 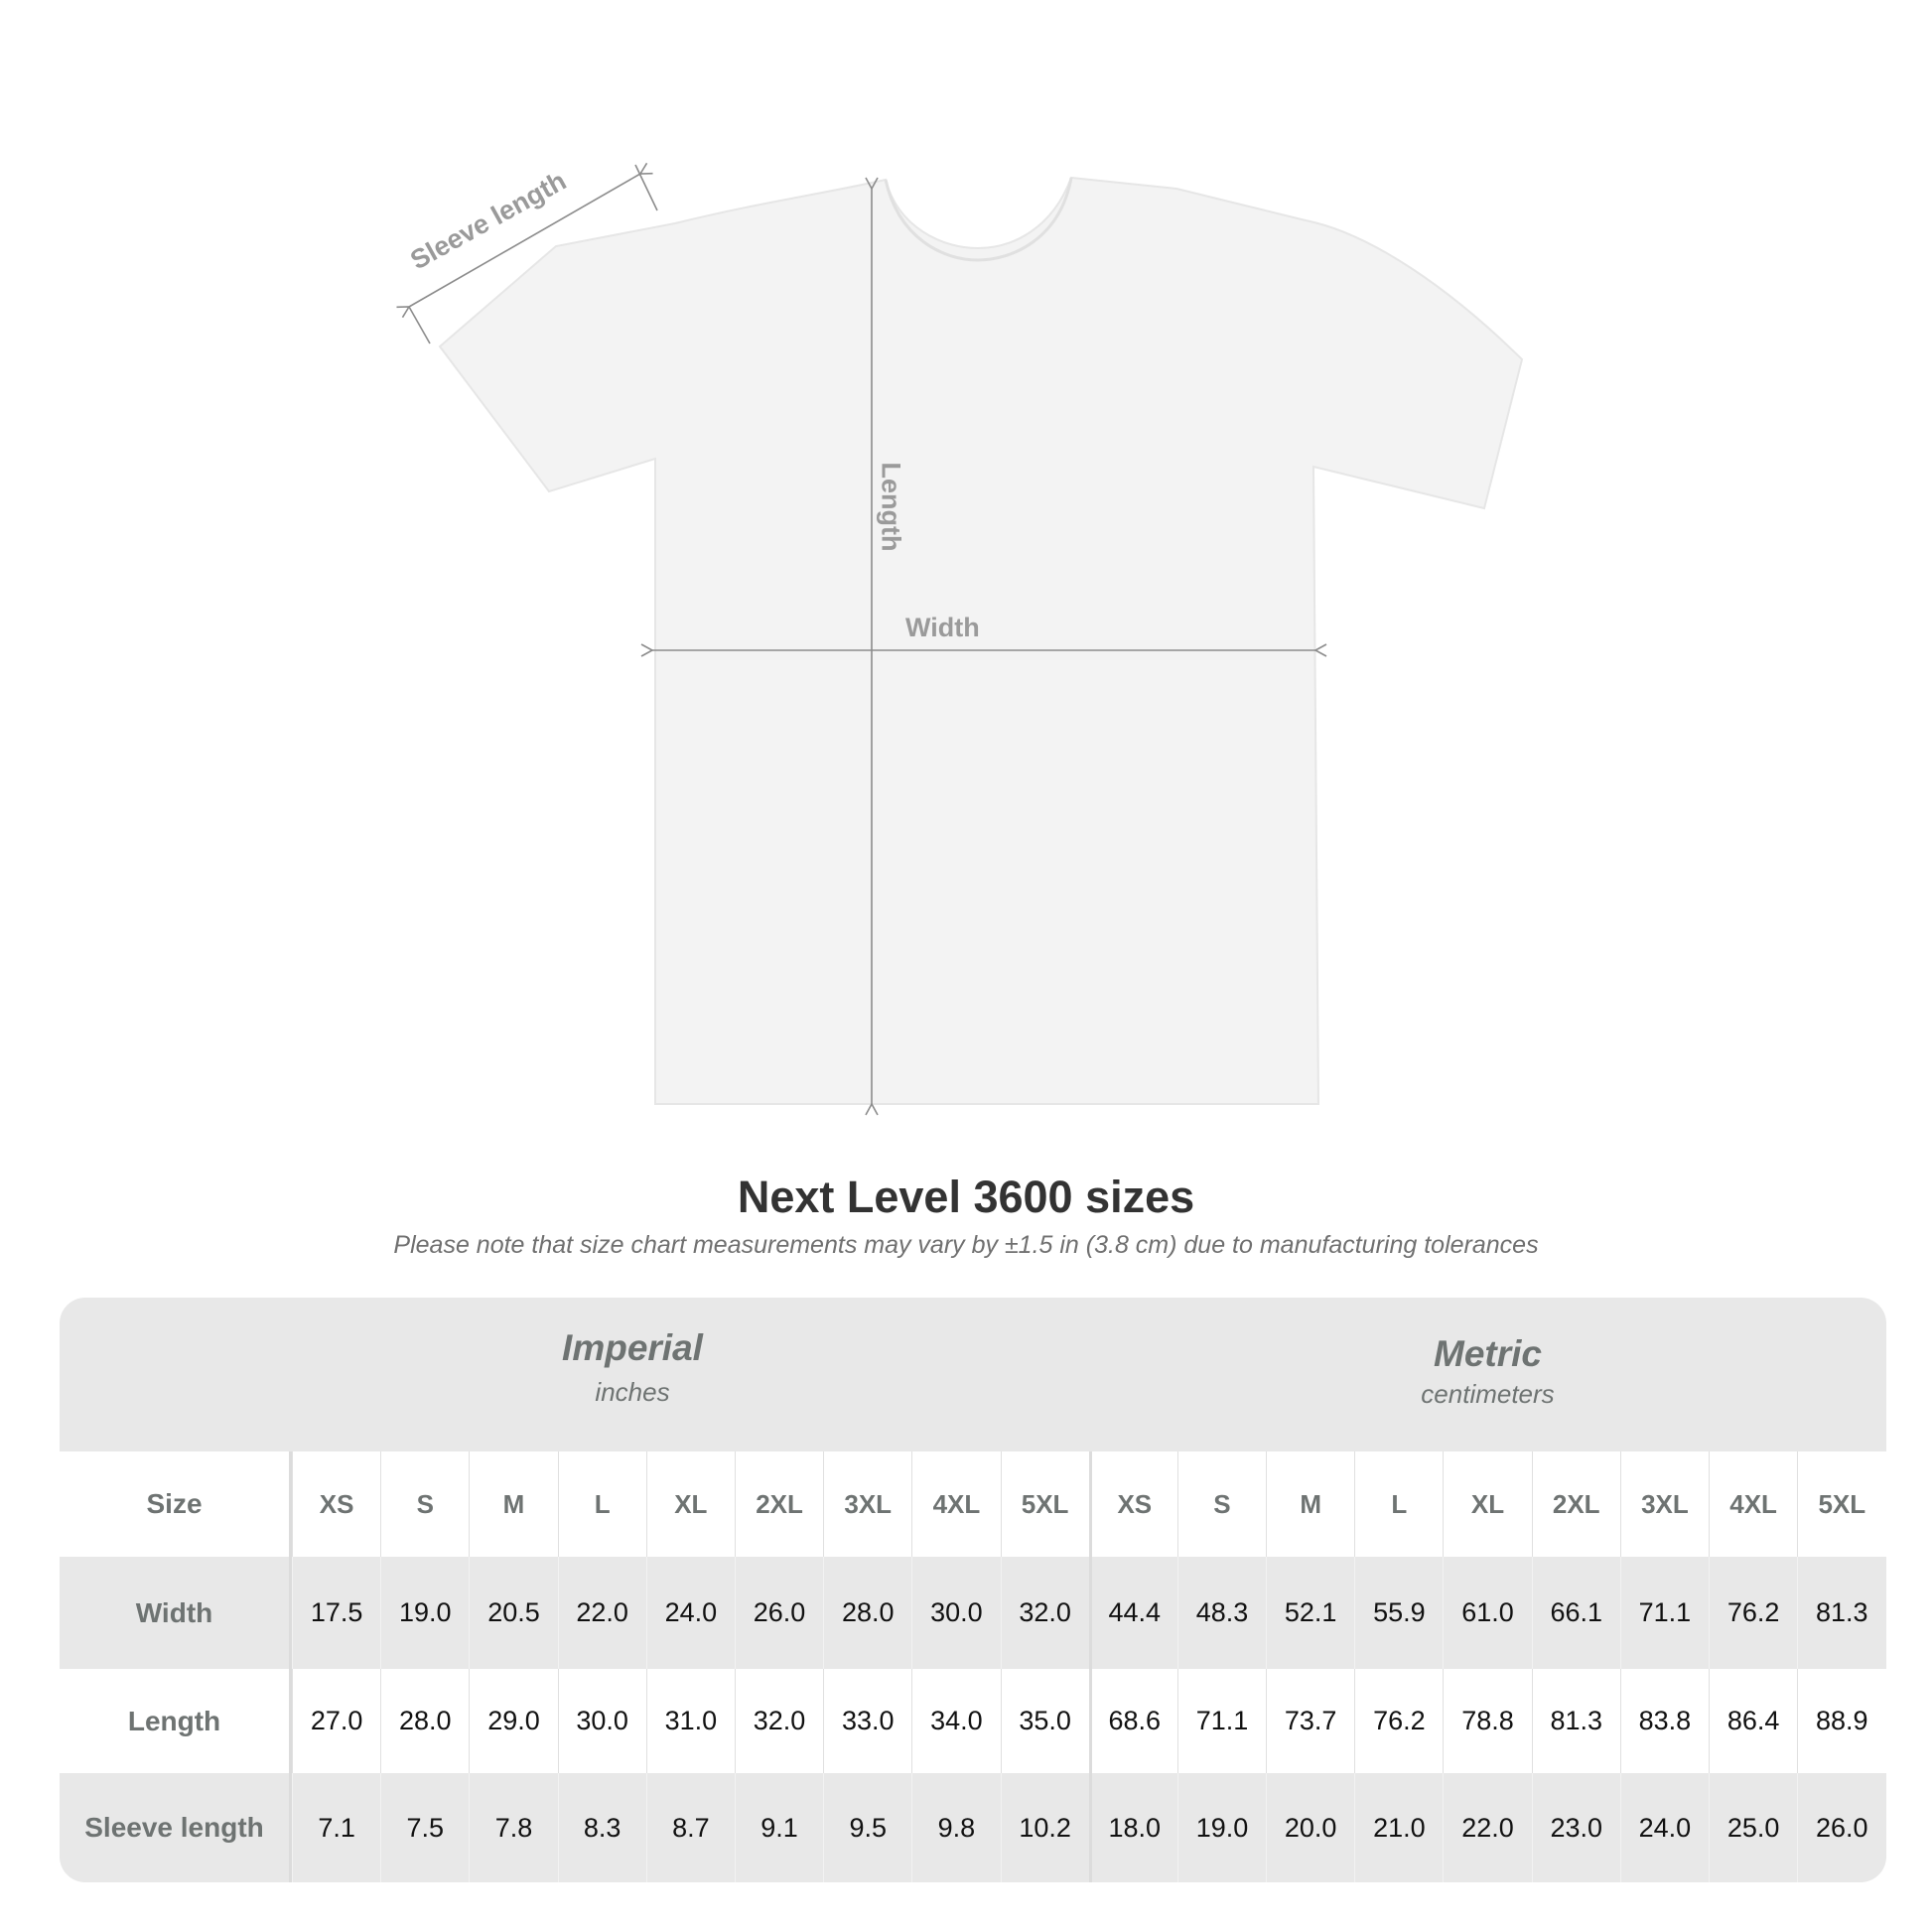 What do you see at coordinates (779, 1613) in the screenshot?
I see `imperial-value-cell: 26.0` at bounding box center [779, 1613].